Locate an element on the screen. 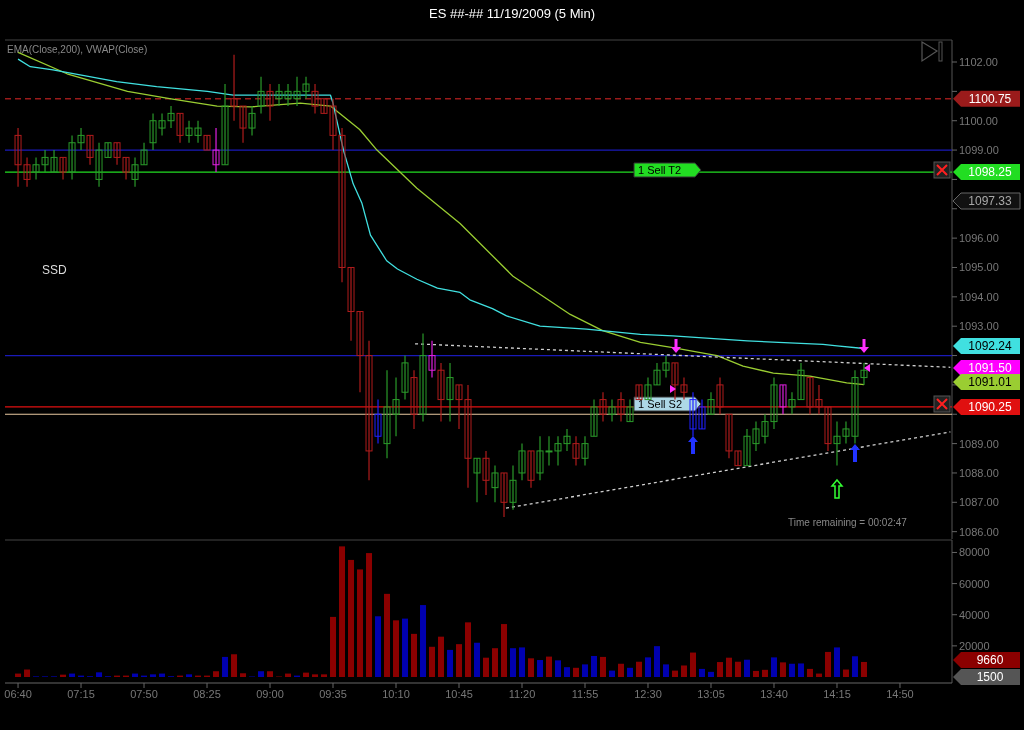 This screenshot has width=1024, height=730. y-tick-label: 1095.00 is located at coordinates (979, 267).